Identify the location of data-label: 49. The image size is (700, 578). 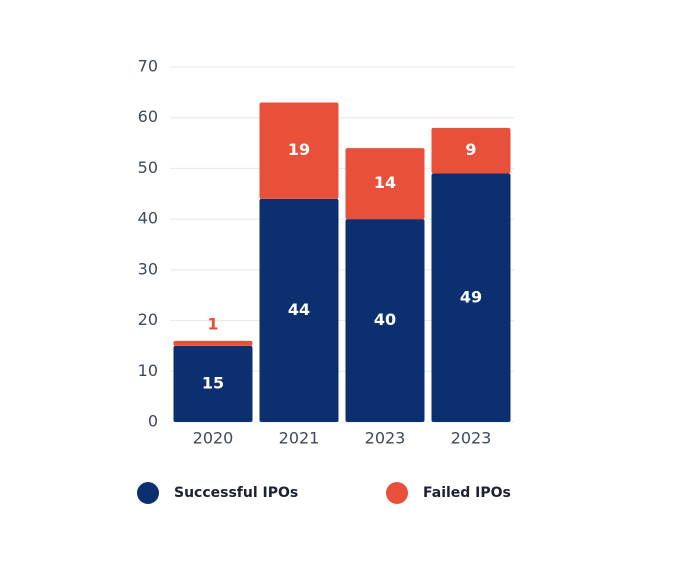
(471, 296).